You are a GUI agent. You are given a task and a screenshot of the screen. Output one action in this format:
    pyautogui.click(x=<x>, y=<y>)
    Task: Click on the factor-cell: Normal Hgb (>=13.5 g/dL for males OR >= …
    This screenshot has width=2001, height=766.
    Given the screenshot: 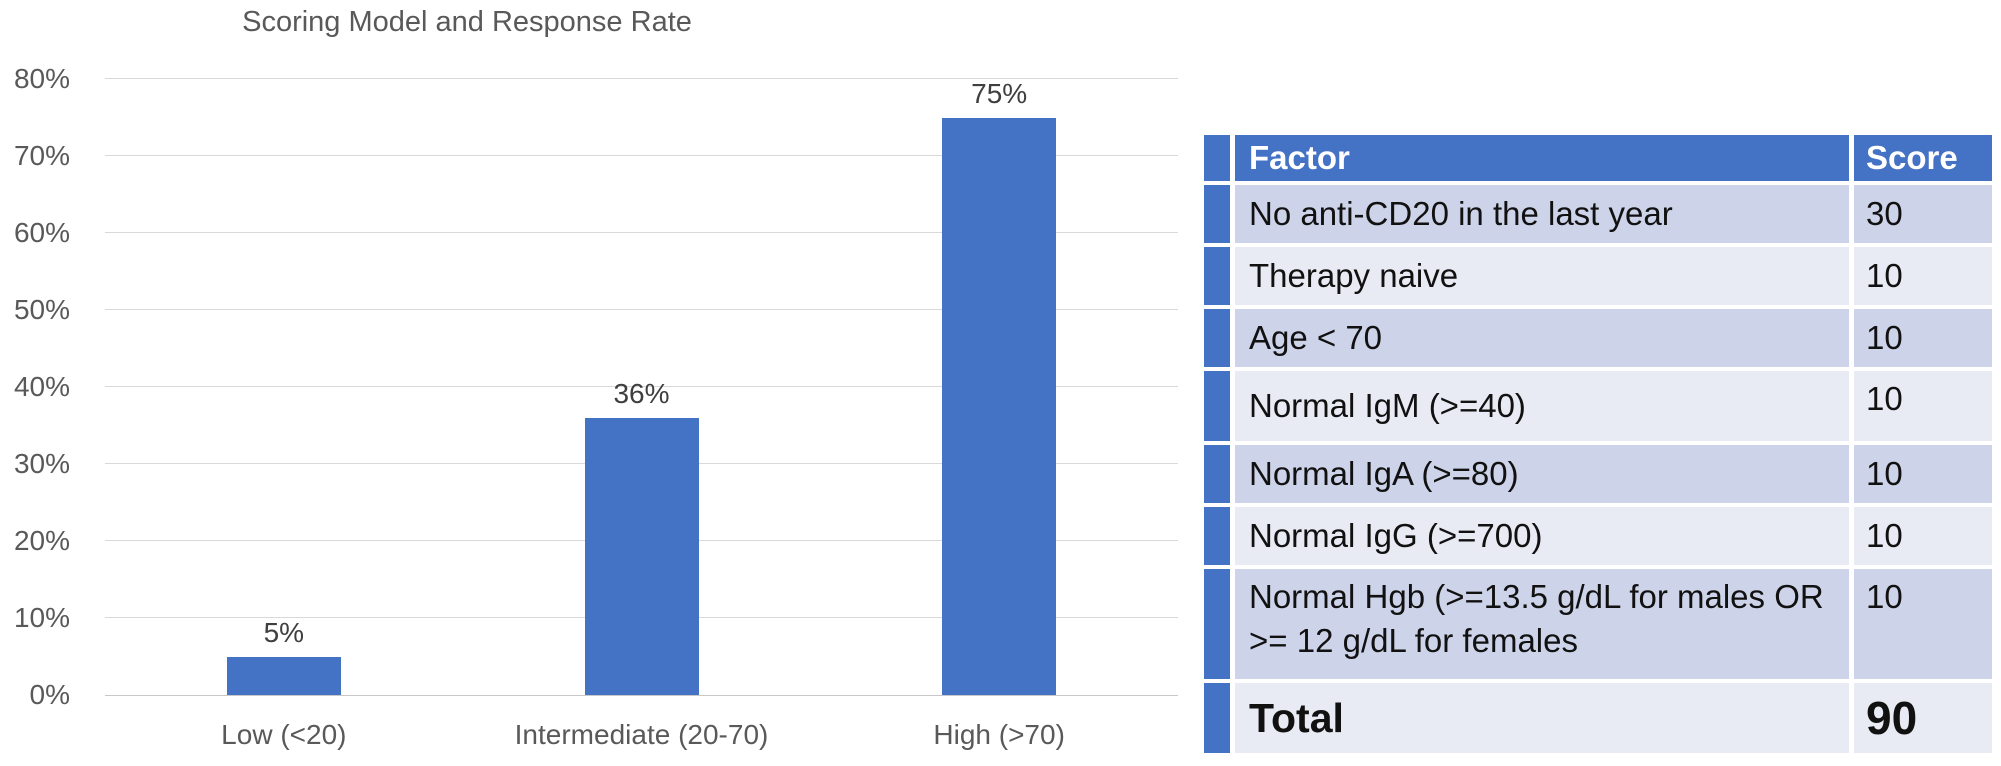 What is the action you would take?
    pyautogui.click(x=1542, y=624)
    